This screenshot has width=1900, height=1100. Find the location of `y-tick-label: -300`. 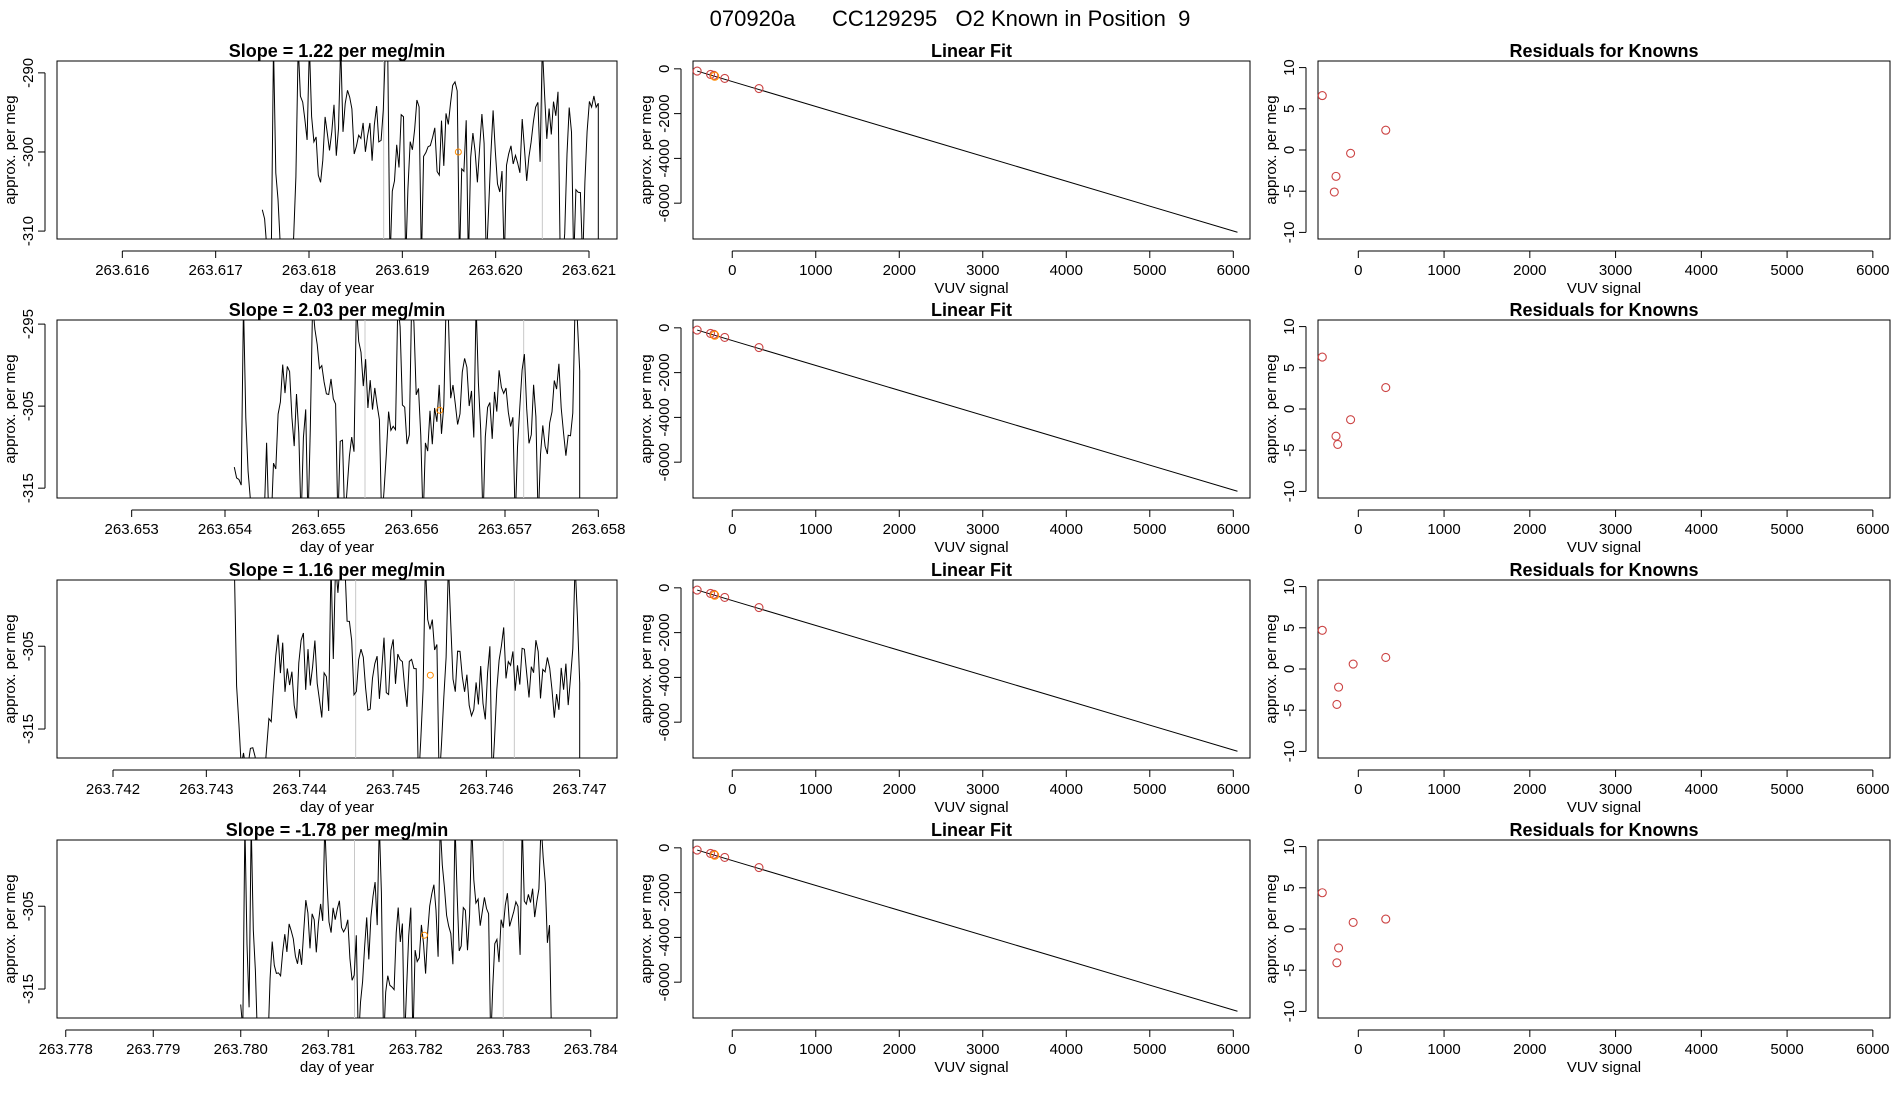

y-tick-label: -300 is located at coordinates (28, 152).